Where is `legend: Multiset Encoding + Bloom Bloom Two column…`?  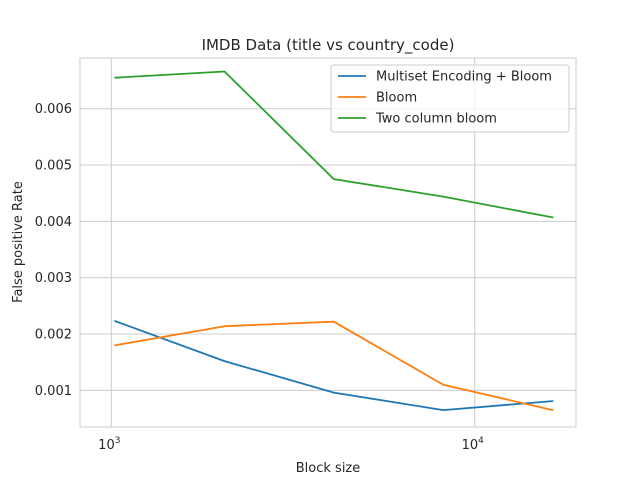
legend: Multiset Encoding + Bloom Bloom Two column… is located at coordinates (450, 98).